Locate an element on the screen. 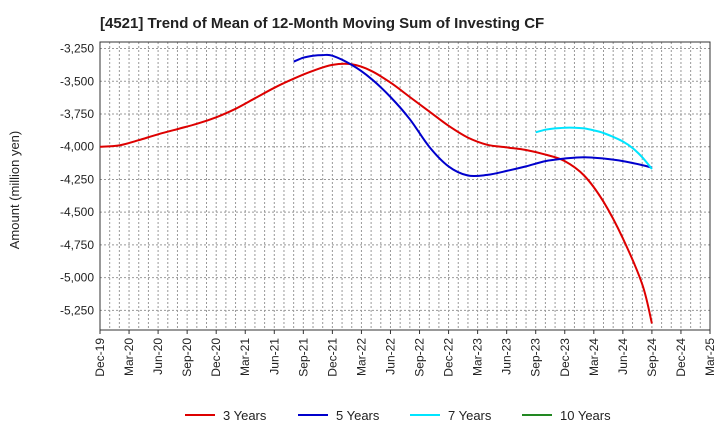 The height and width of the screenshot is (440, 720). x-tick-label: Jun-22 is located at coordinates (390, 356).